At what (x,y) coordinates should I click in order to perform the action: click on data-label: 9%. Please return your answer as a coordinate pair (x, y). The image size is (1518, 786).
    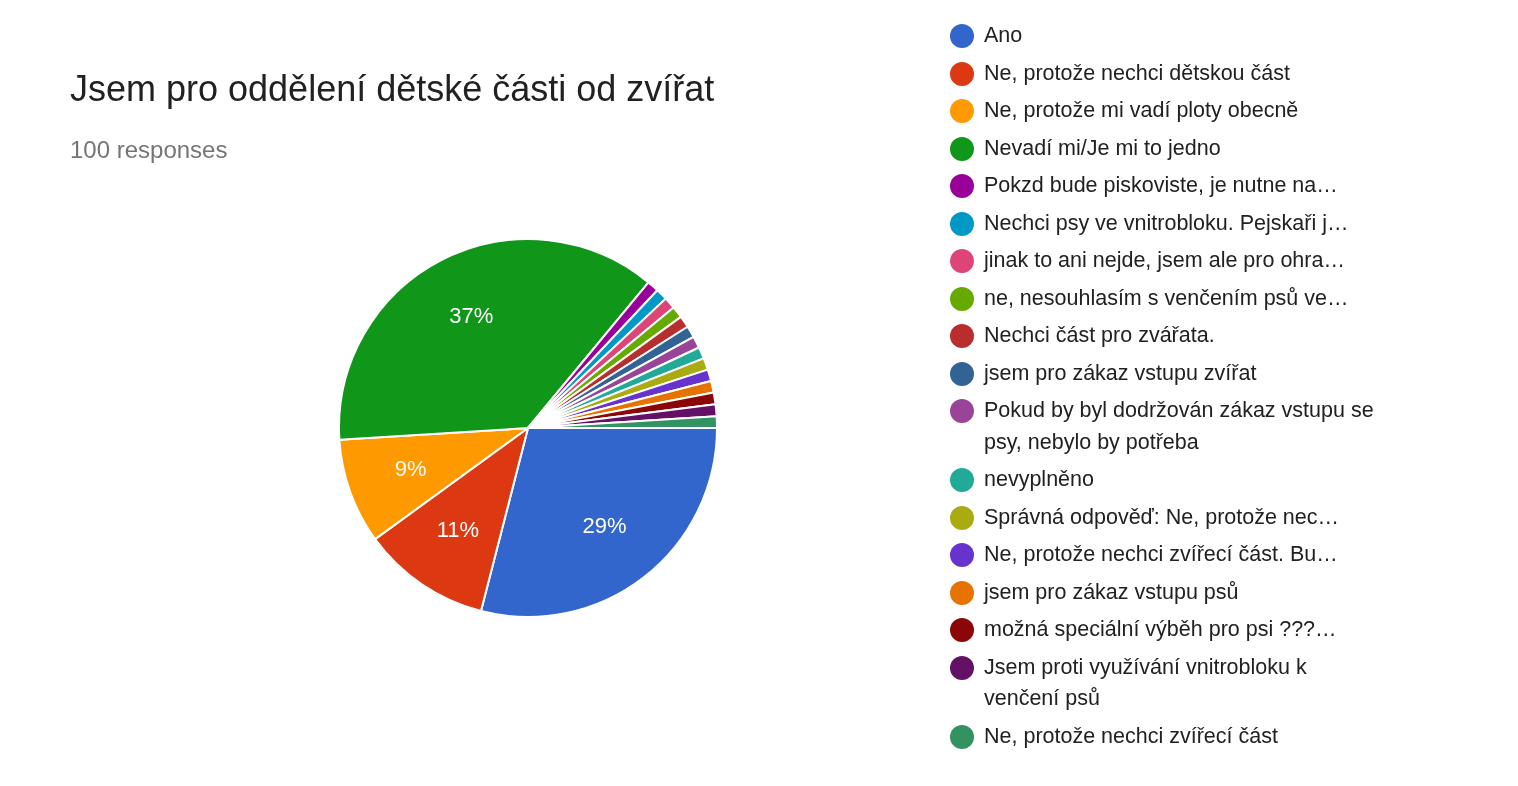
    Looking at the image, I should click on (410, 469).